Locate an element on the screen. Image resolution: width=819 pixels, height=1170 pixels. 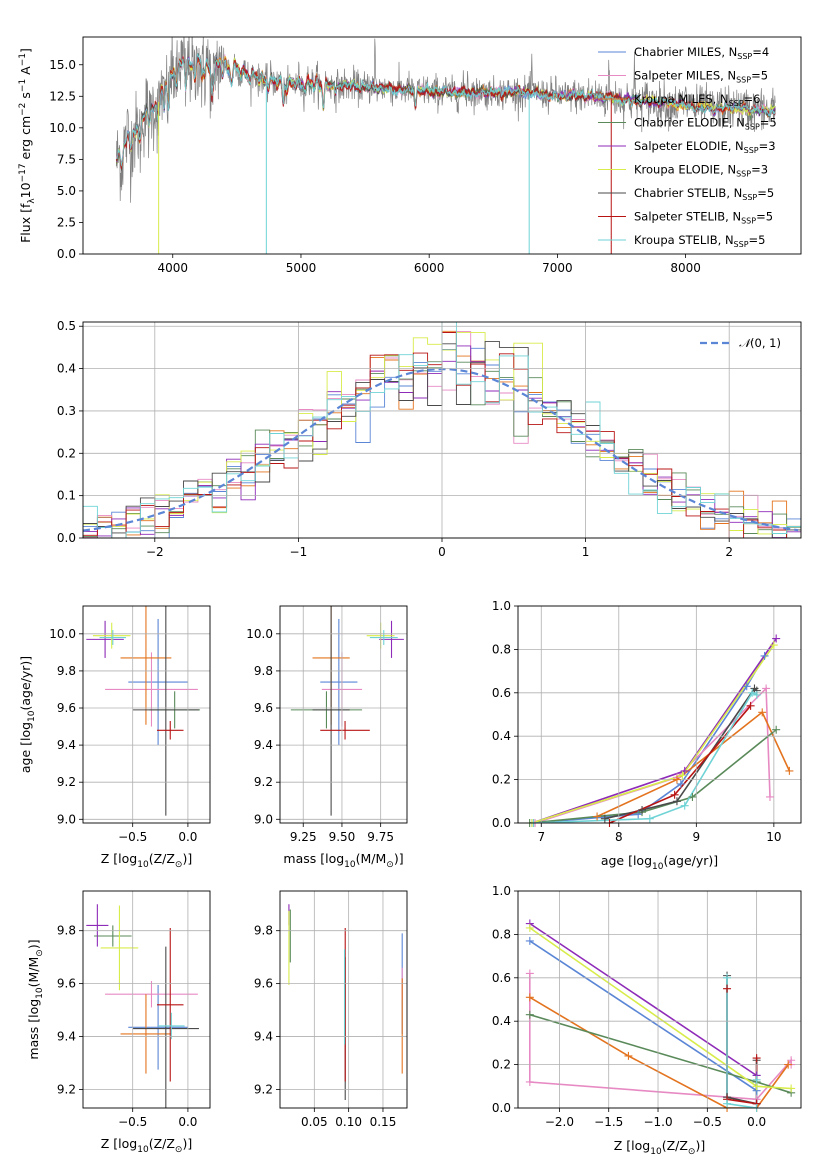
legend-label-part: Salpeter MILES, is located at coordinates (680, 76).